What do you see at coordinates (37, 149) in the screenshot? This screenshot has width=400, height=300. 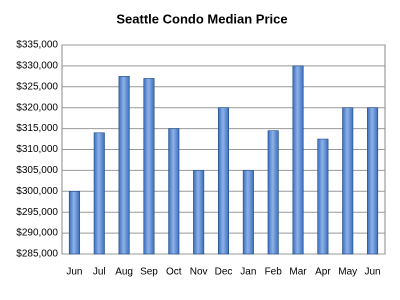 I see `y-tick-label: $310,000` at bounding box center [37, 149].